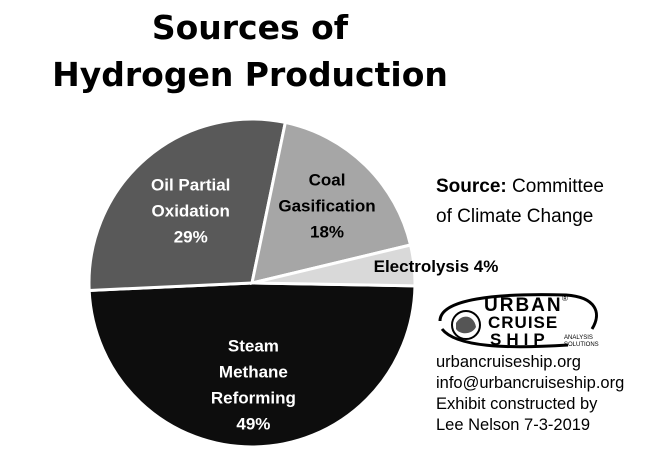  Describe the element at coordinates (558, 186) in the screenshot. I see `source-text-line-1: Committee` at that location.